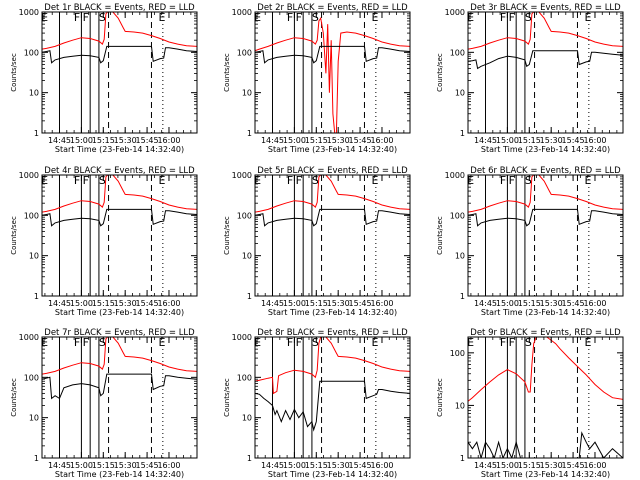 The image size is (640, 480). What do you see at coordinates (332, 333) in the screenshot?
I see `chart-title: Det 8r BLACK = Events, RED = LLD` at bounding box center [332, 333].